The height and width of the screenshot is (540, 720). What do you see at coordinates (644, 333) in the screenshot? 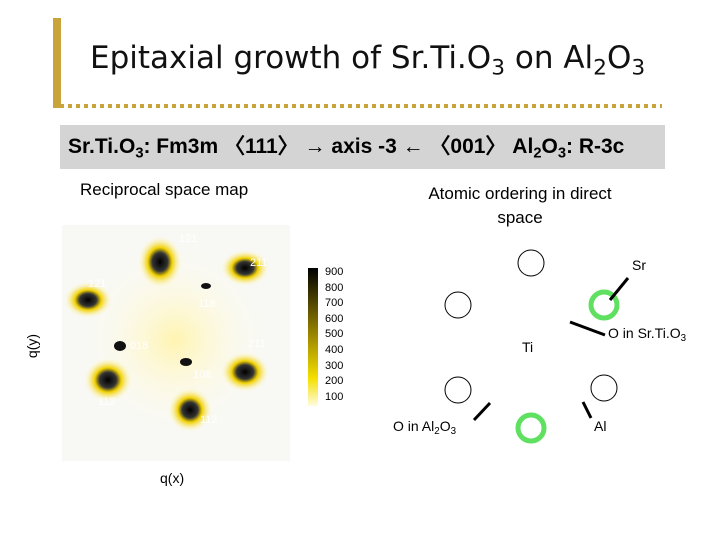
I see `text-run: O in Sr.Ti.O` at bounding box center [644, 333].